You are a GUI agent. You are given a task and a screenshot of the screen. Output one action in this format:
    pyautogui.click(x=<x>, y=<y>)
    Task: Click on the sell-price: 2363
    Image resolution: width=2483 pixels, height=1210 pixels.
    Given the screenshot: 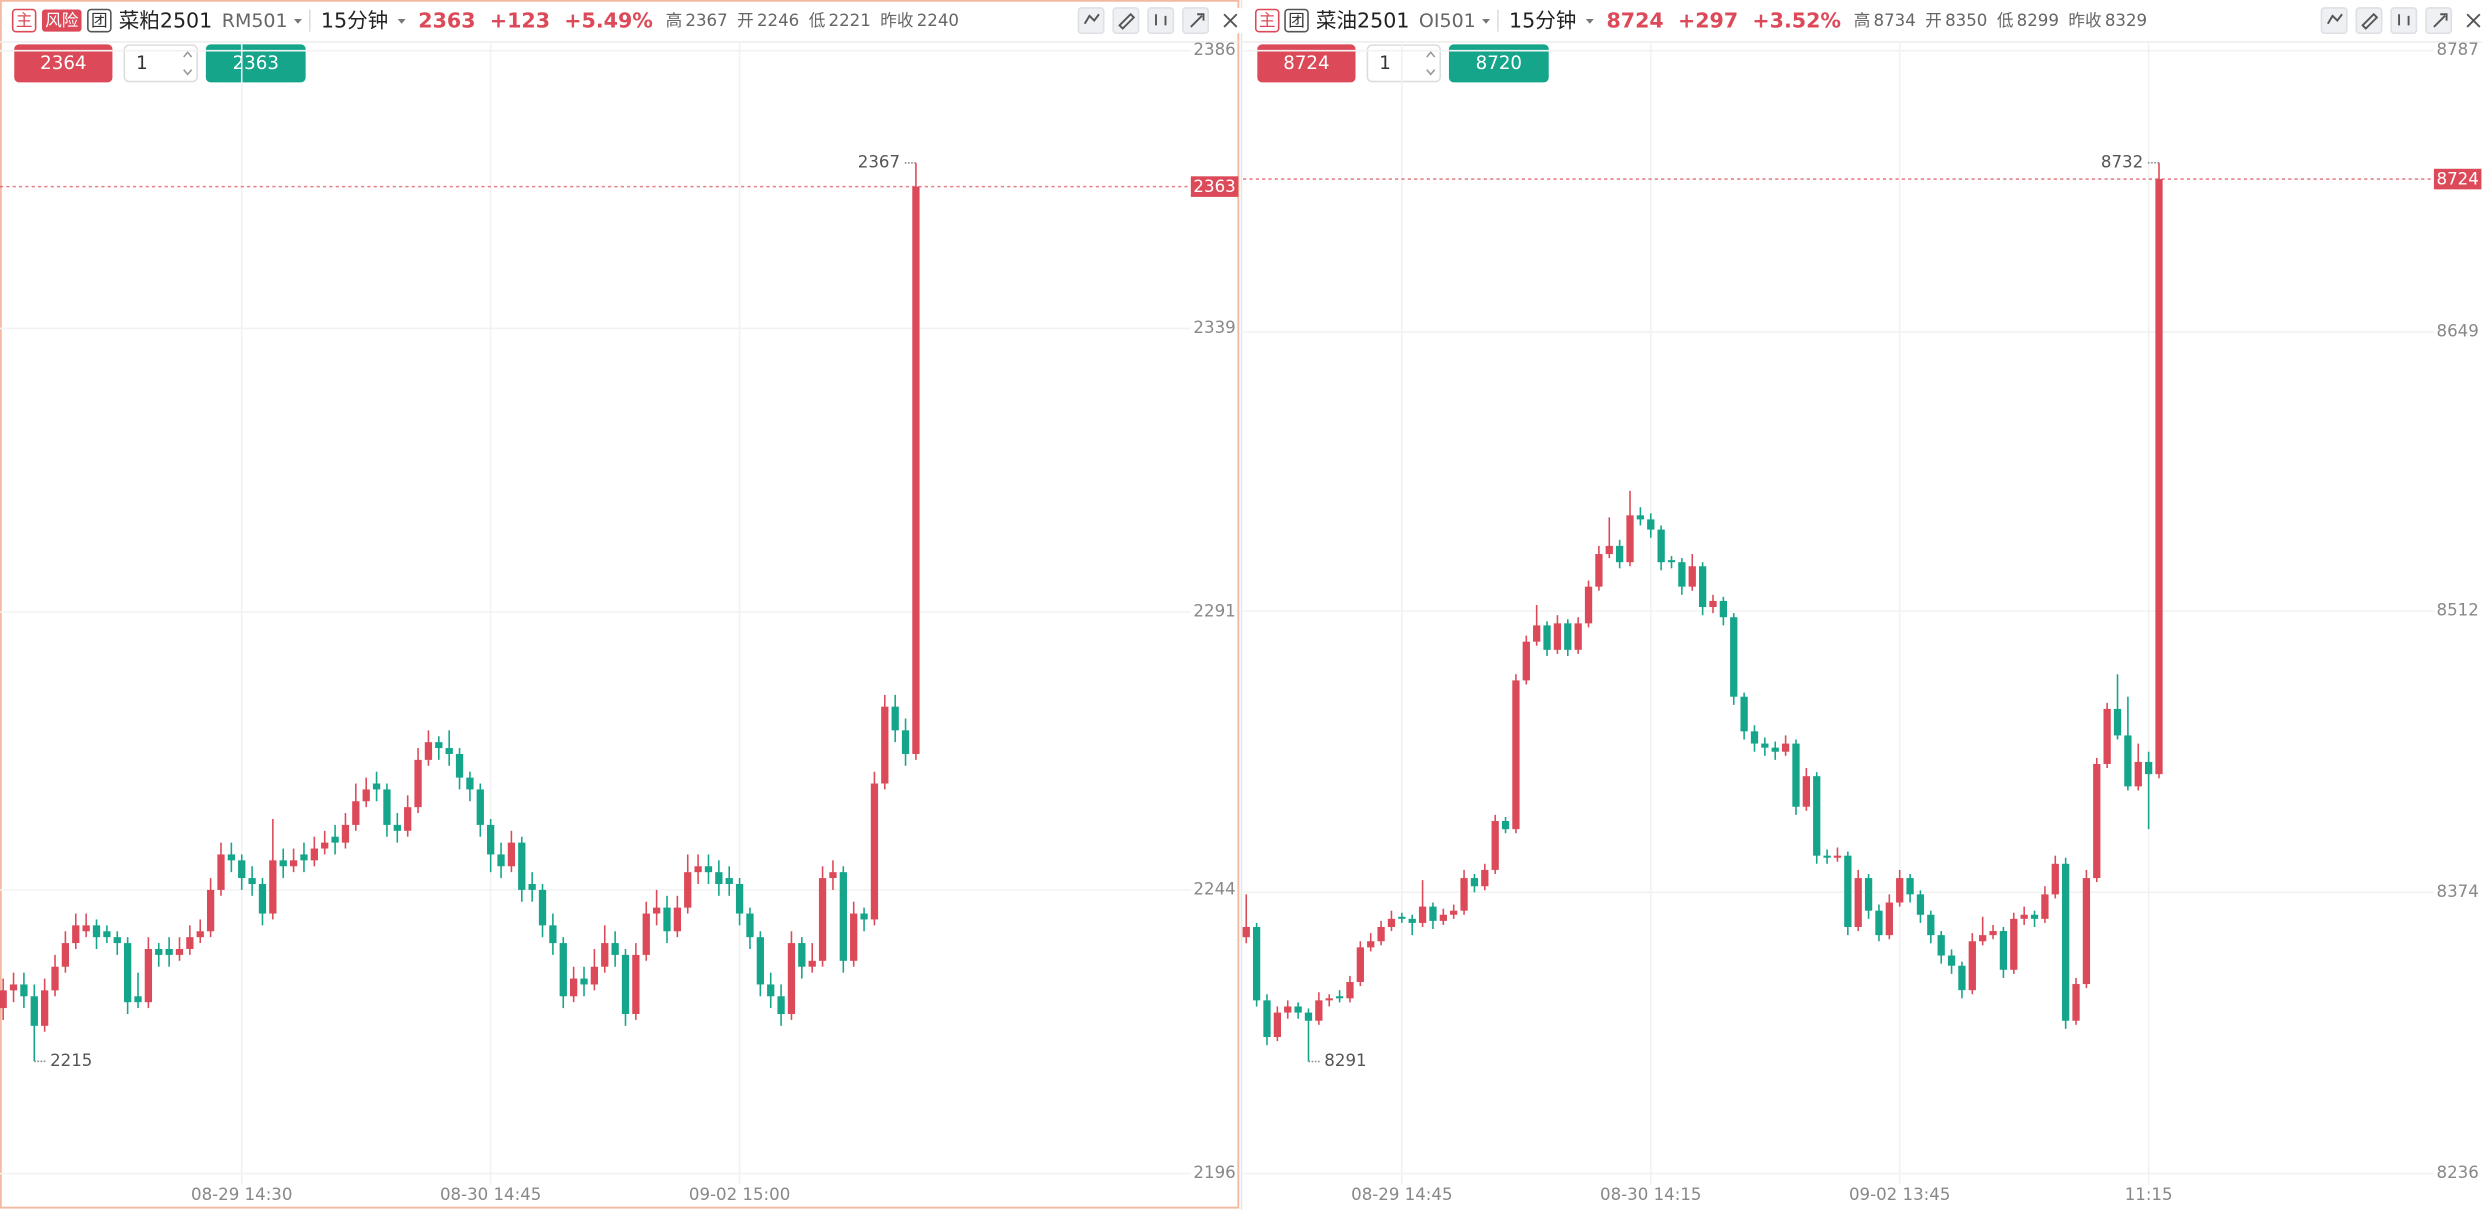 What is the action you would take?
    pyautogui.click(x=256, y=63)
    